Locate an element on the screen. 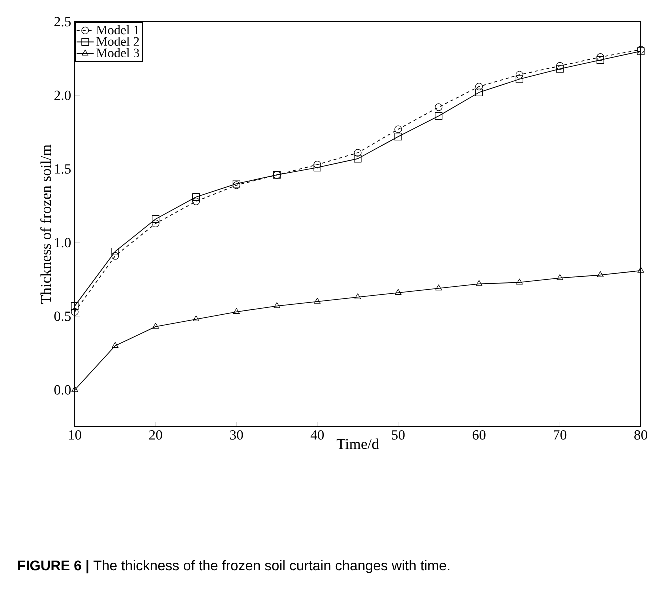 The height and width of the screenshot is (594, 655). x-axis-title: Time/d is located at coordinates (358, 444).